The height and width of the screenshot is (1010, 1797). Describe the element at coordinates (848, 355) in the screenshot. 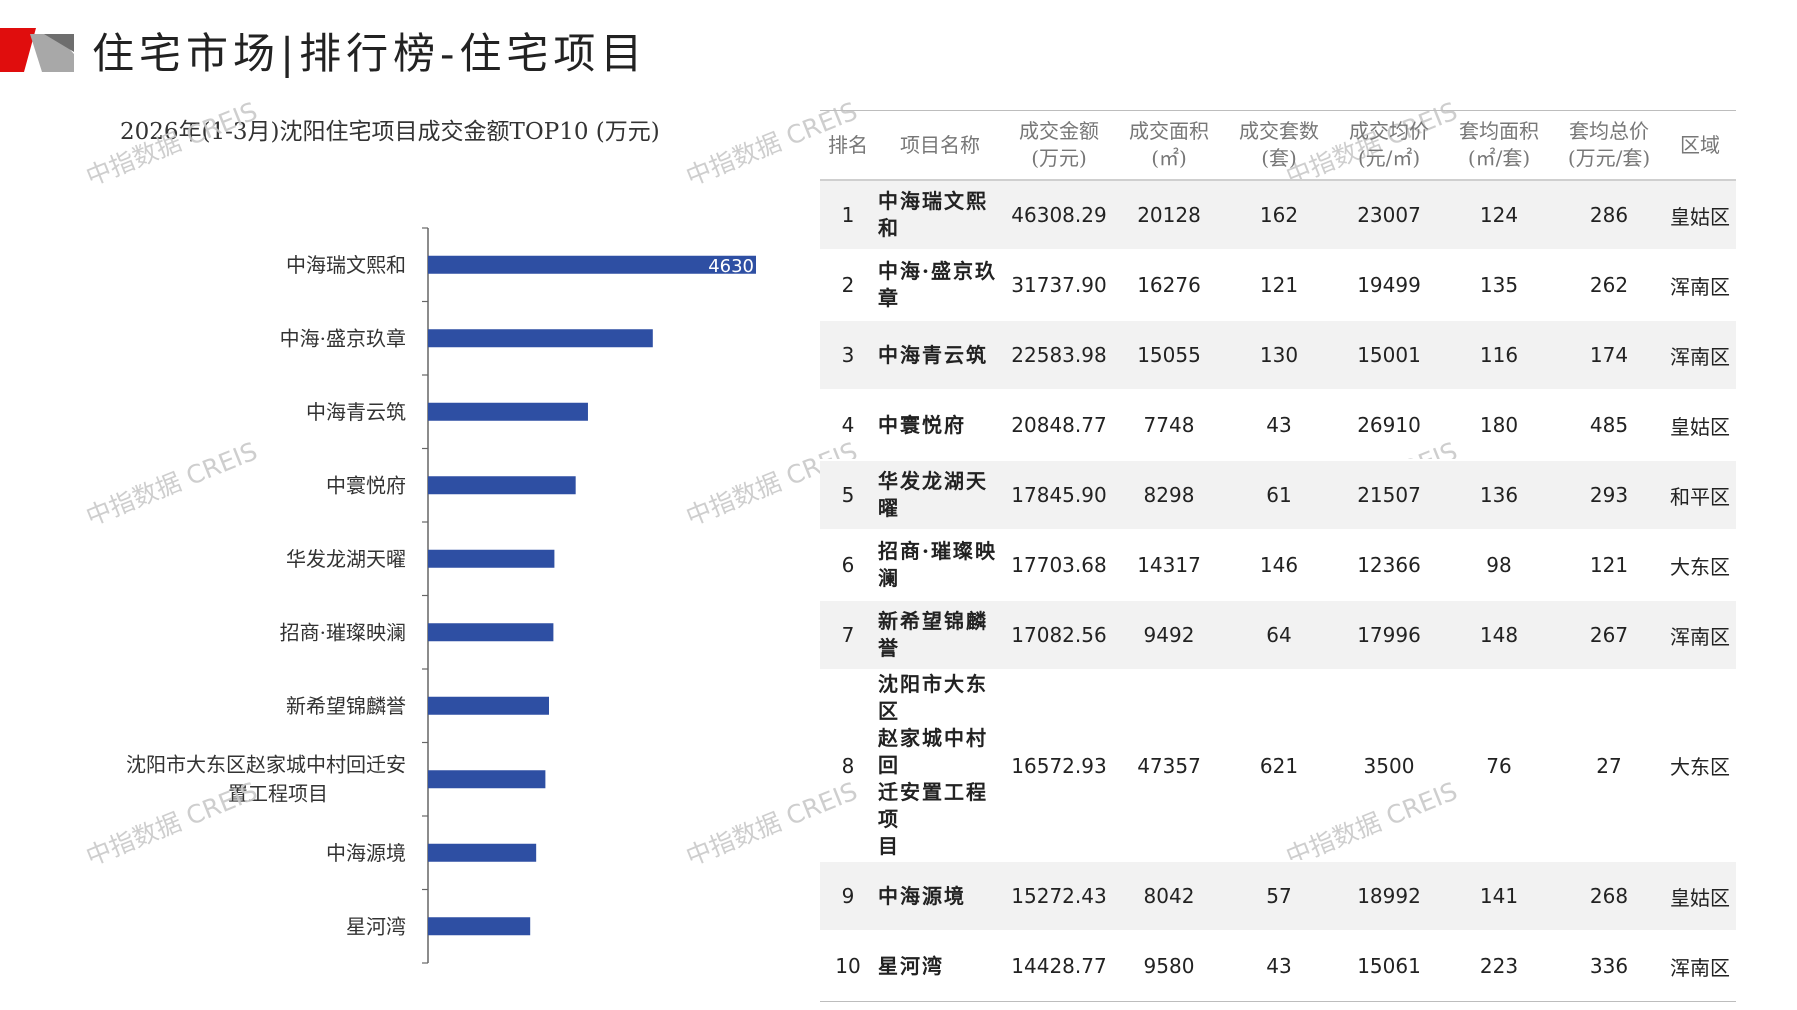

I see `rank-cell: 3` at that location.